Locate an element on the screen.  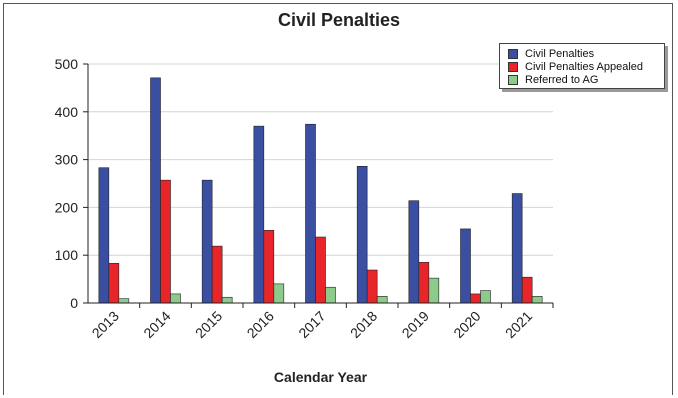
legend-label: Civil Penalties Appealed is located at coordinates (584, 66).